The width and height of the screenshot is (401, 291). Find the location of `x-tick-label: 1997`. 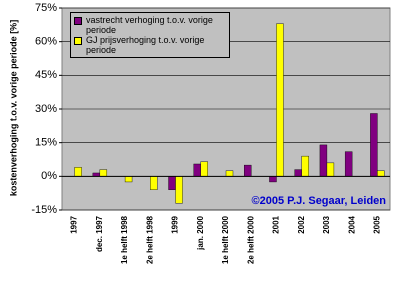

x-tick-label: 1997 is located at coordinates (74, 224).